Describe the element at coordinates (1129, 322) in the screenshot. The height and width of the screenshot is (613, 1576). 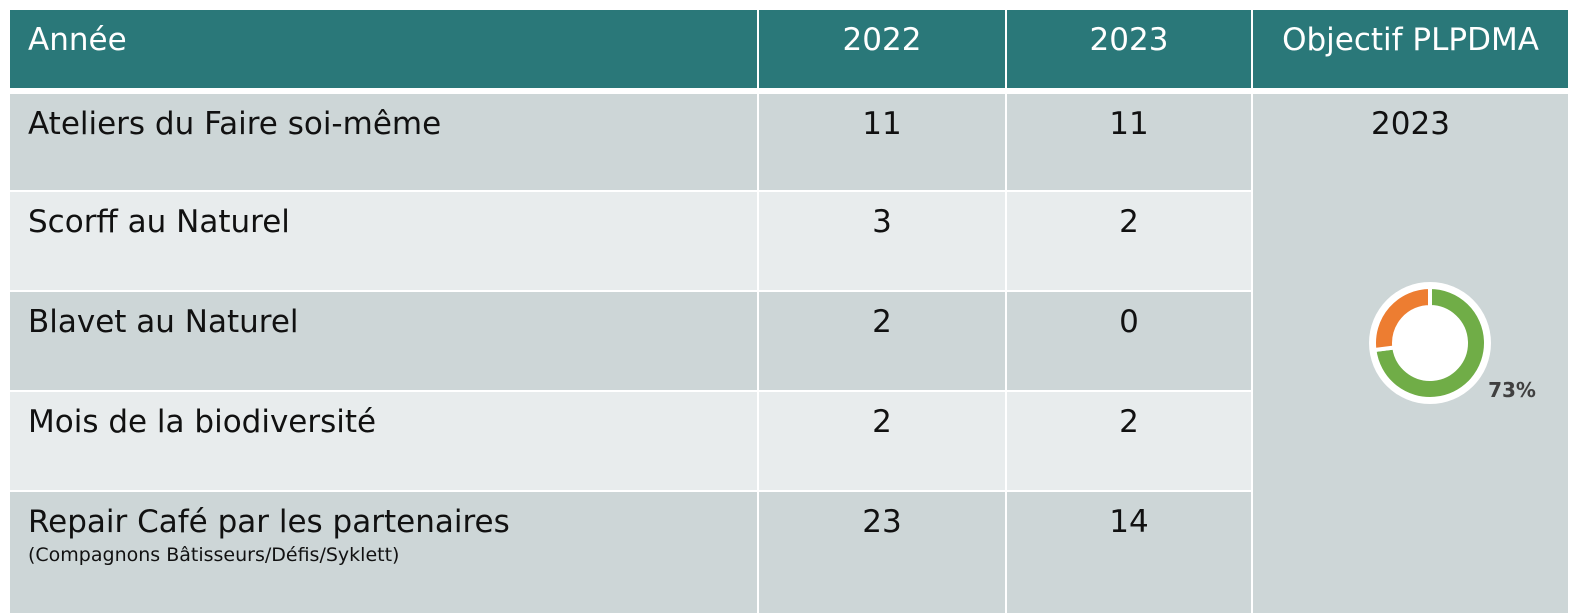
I see `table-cell-text: 0` at that location.